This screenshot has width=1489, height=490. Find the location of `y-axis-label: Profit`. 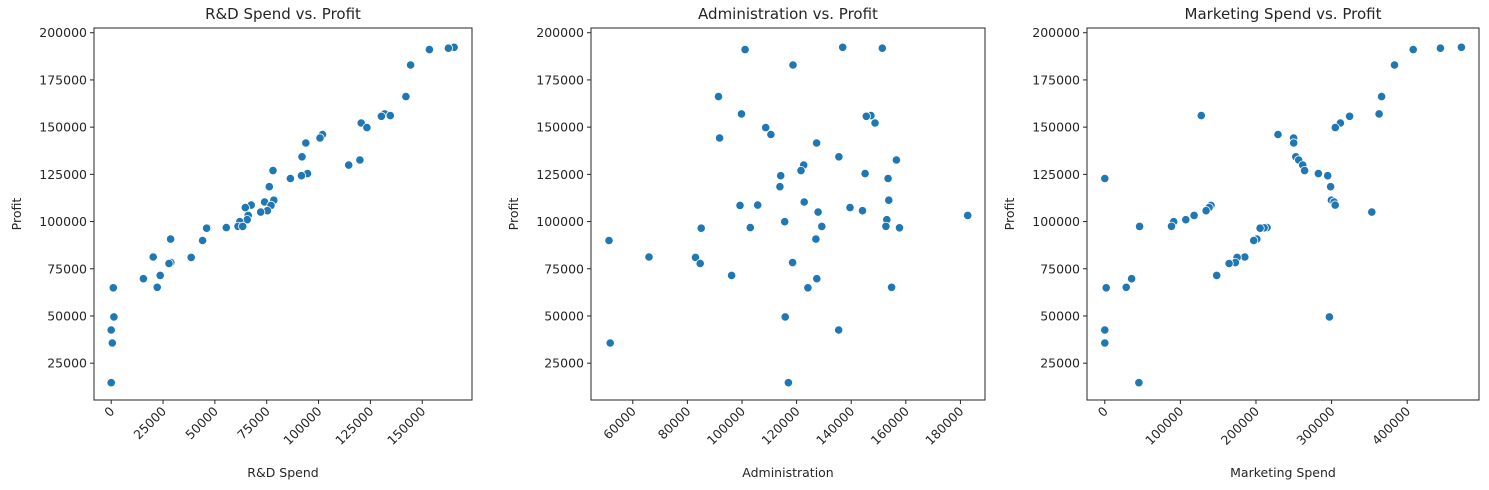

y-axis-label: Profit is located at coordinates (1009, 214).